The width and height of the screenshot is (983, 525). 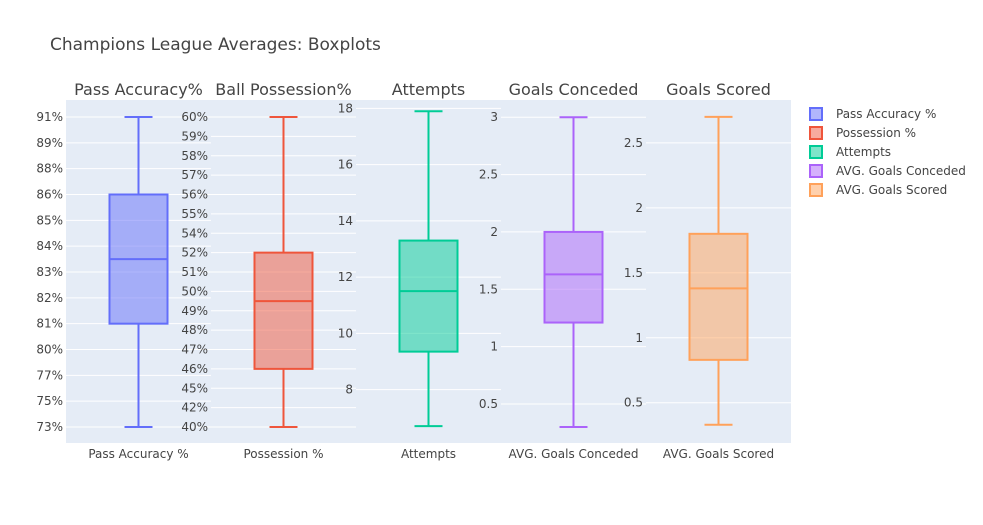 I want to click on y-tick-label: 18, so click(x=345, y=108).